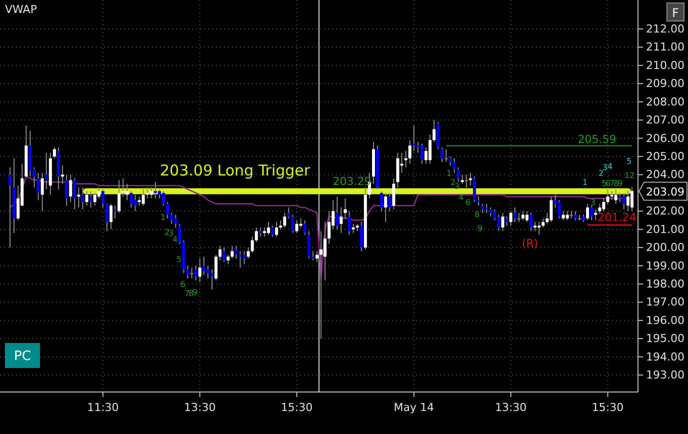 This screenshot has width=688, height=434. Describe the element at coordinates (665, 29) in the screenshot. I see `y-tick-label: 212.00` at that location.